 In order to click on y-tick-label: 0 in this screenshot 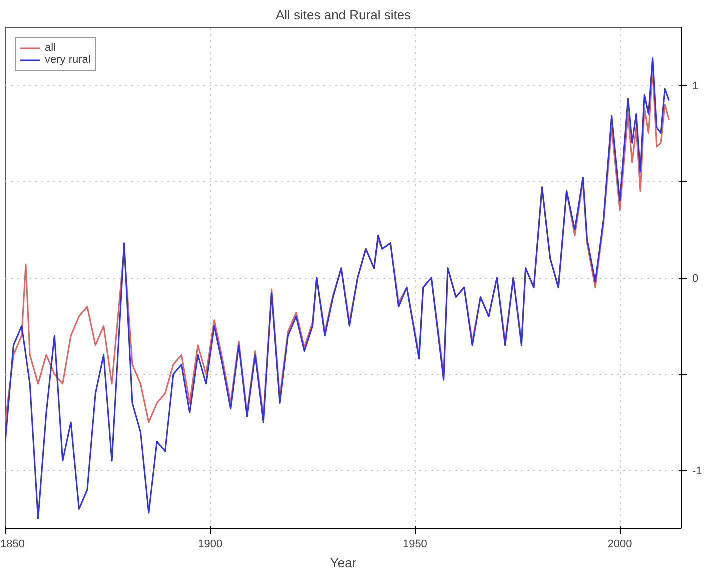, I will do `click(695, 279)`.